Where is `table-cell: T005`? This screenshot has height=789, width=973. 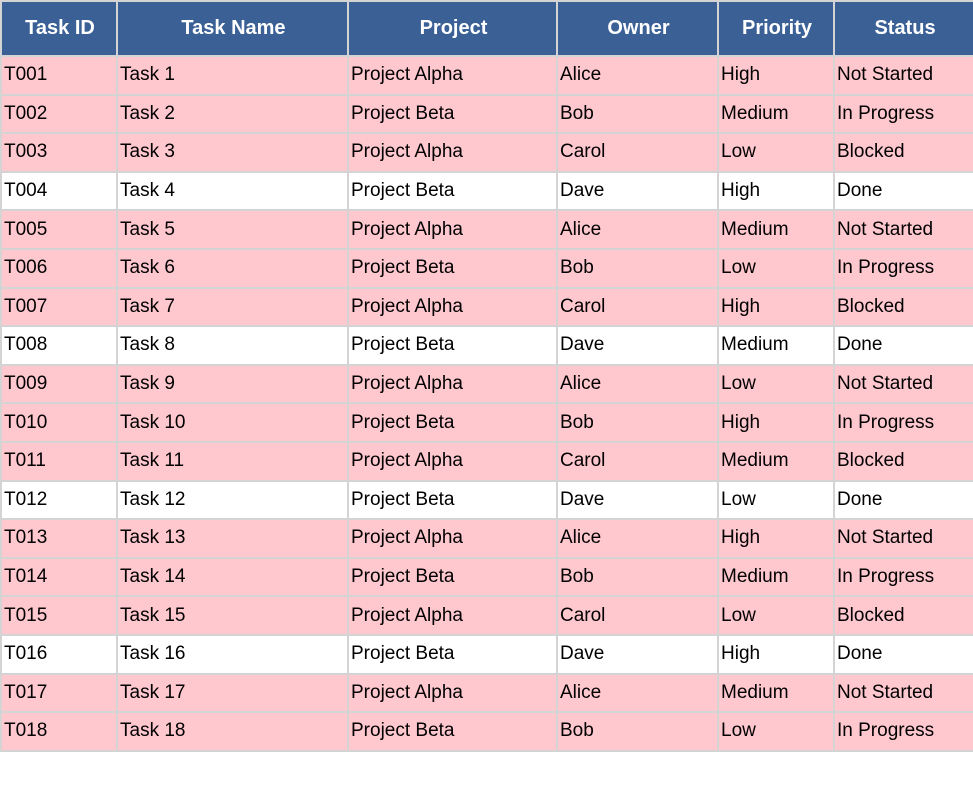 table-cell: T005 is located at coordinates (59, 229).